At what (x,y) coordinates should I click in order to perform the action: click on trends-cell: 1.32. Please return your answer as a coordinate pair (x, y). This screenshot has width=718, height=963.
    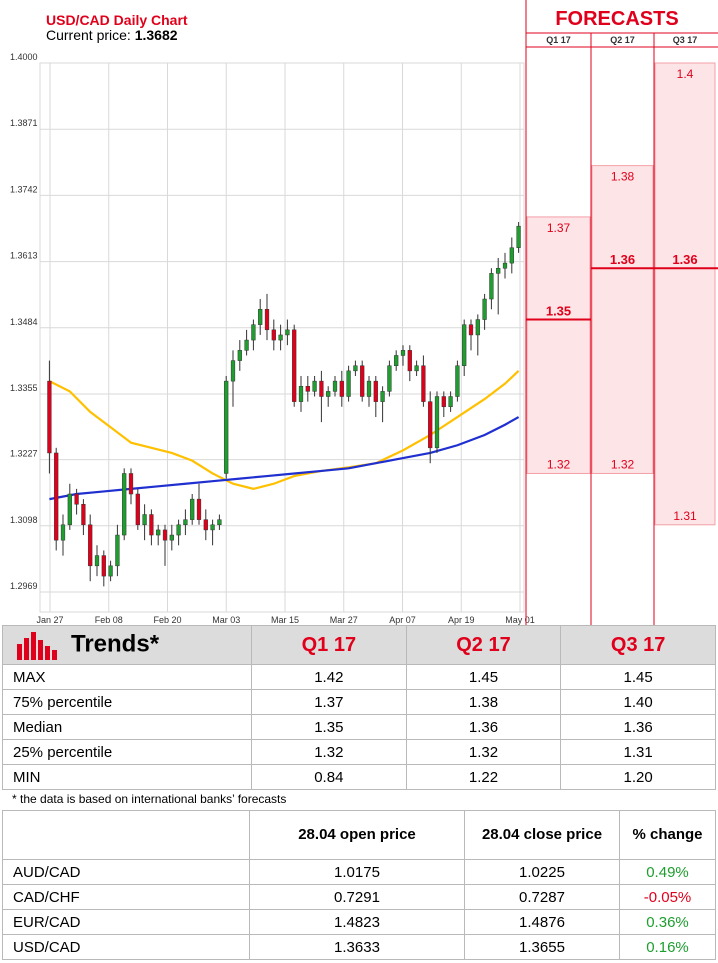
    Looking at the image, I should click on (483, 752).